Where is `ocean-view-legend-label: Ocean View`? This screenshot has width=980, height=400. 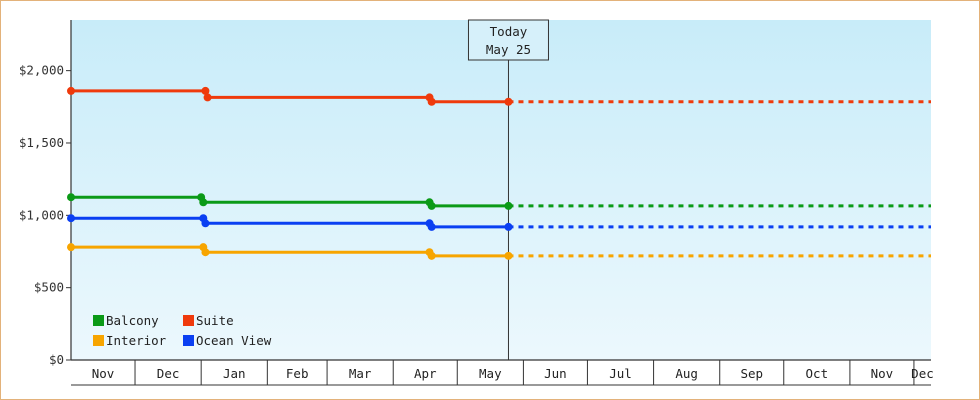 ocean-view-legend-label: Ocean View is located at coordinates (234, 340).